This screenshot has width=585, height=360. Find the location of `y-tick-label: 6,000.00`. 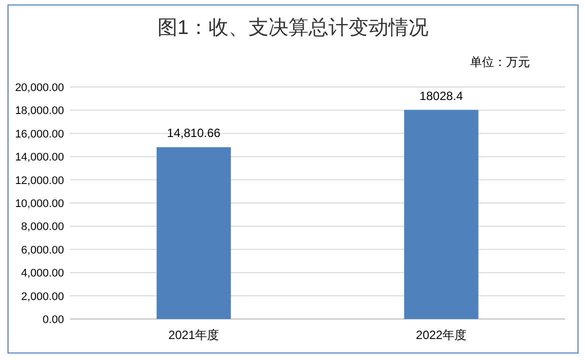

y-tick-label: 6,000.00 is located at coordinates (42, 250).